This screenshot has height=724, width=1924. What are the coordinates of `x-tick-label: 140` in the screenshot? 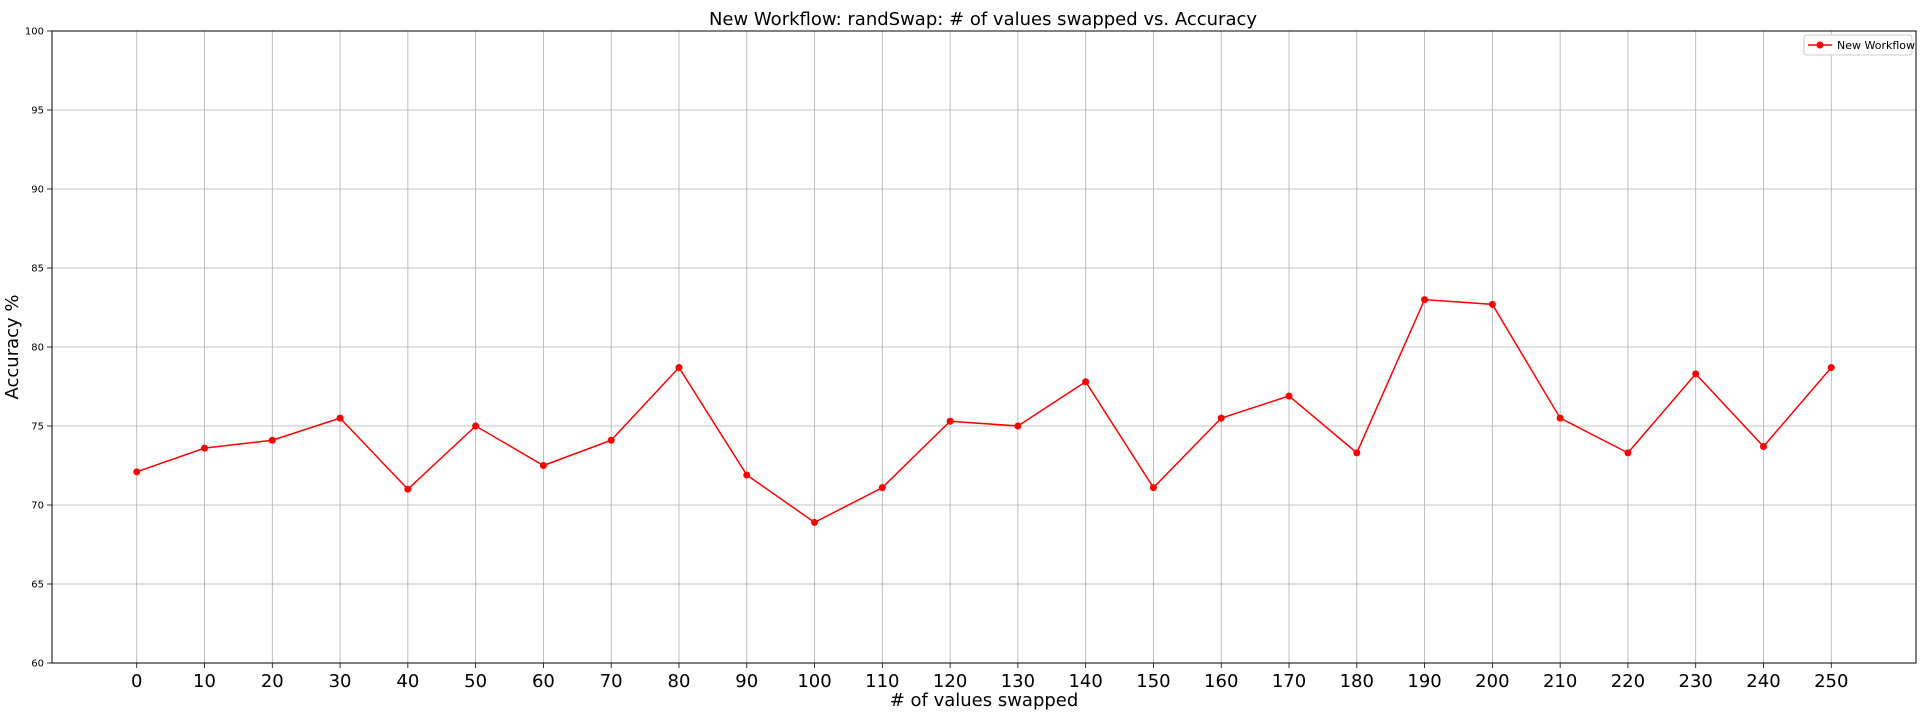 It's located at (1085, 681).